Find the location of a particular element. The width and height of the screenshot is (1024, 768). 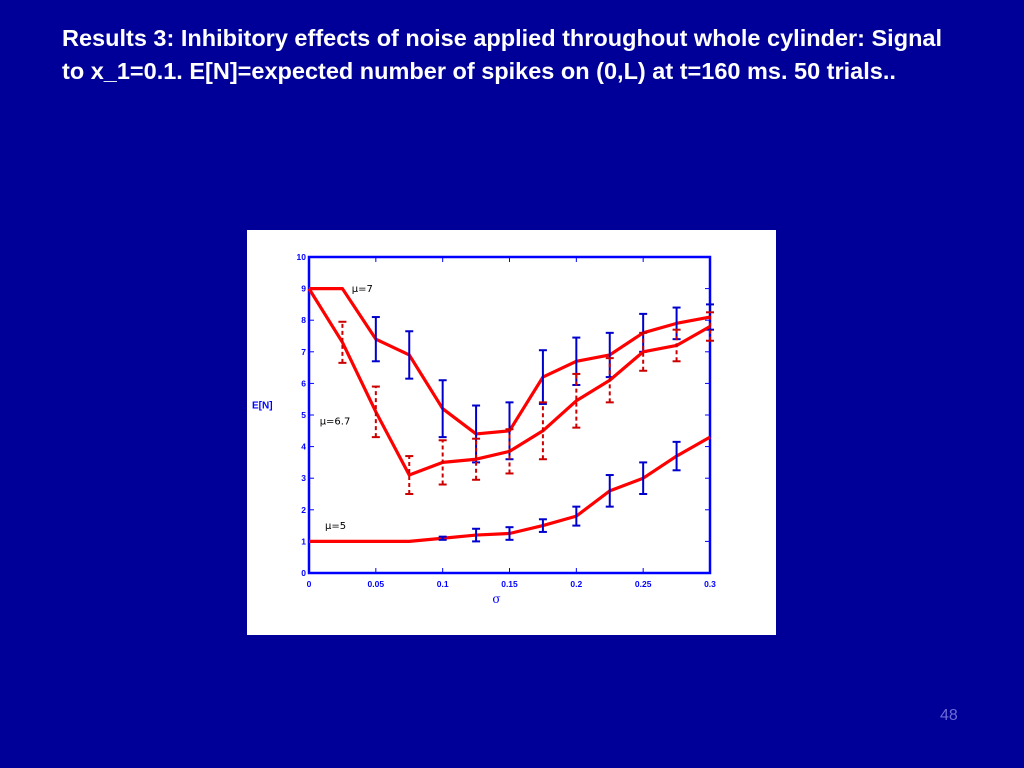

series-annotation: μ=7 is located at coordinates (362, 289).